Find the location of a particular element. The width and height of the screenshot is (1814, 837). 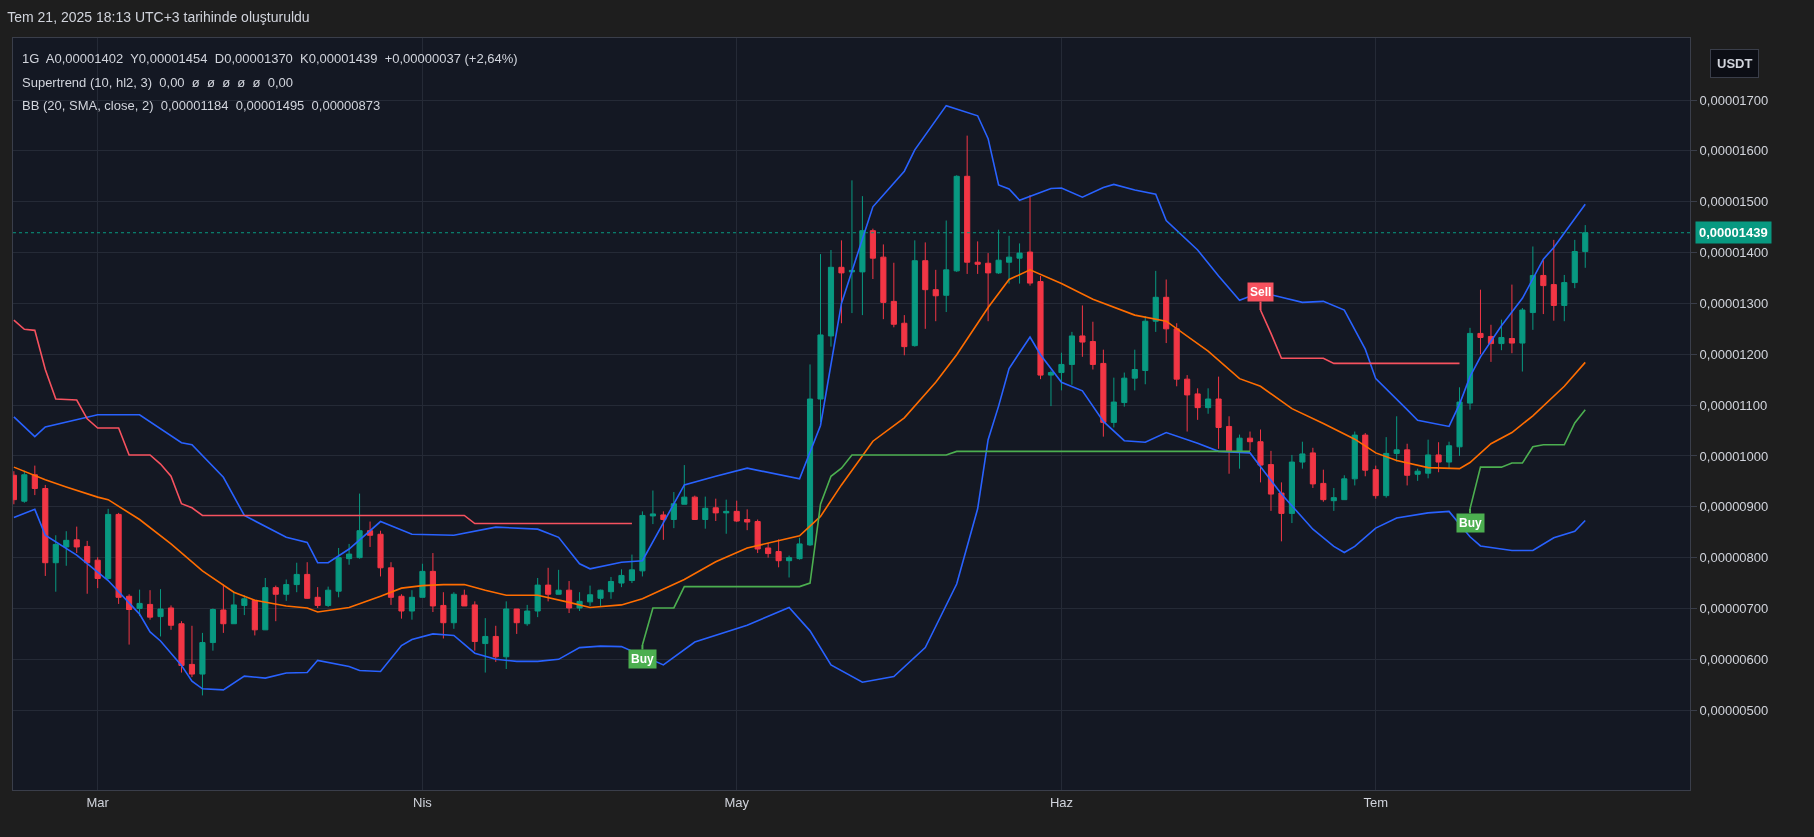

y-tick-label: 0,00000600 is located at coordinates (1734, 659).